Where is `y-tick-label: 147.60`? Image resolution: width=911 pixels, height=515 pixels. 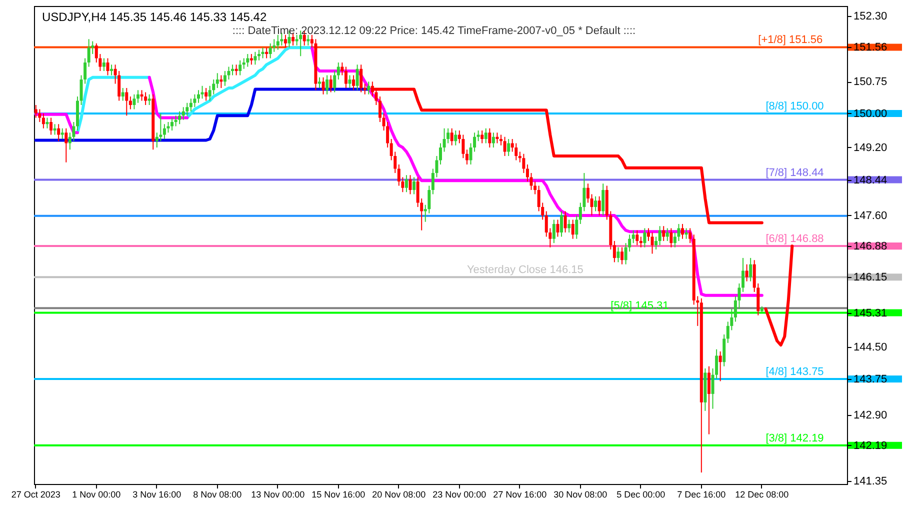
y-tick-label: 147.60 is located at coordinates (871, 216).